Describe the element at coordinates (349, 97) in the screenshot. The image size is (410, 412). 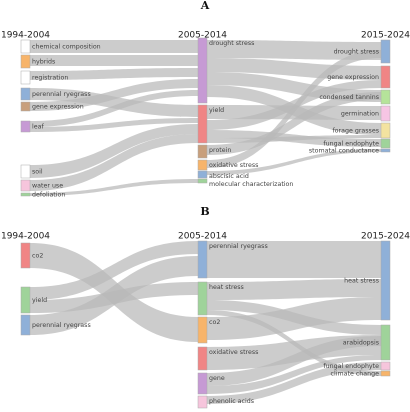
I see `node-label: condensed tannins` at that location.